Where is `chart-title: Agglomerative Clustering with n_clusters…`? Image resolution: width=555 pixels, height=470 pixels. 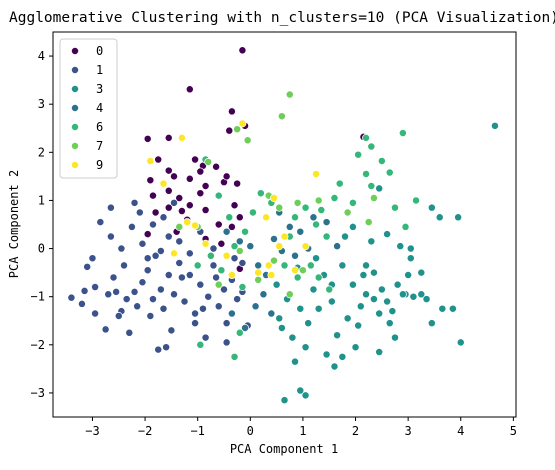
chart-title: Agglomerative Clustering with n_clusters… is located at coordinates (282, 18).